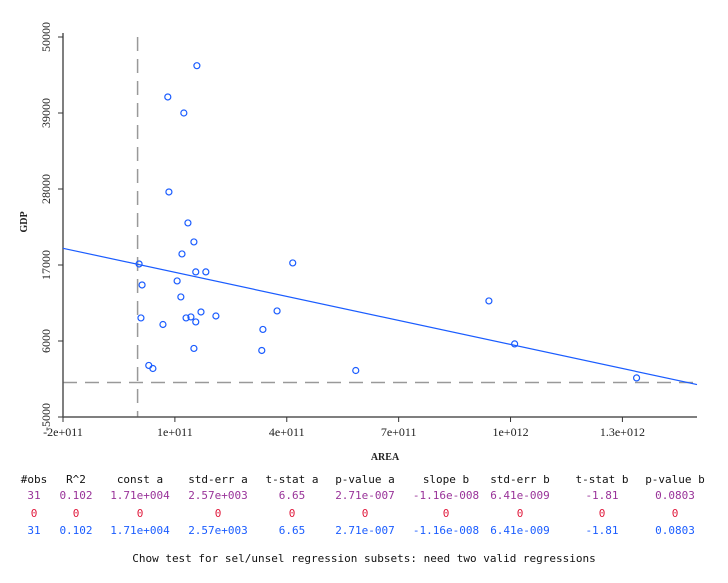 The image size is (728, 583). Describe the element at coordinates (622, 432) in the screenshot. I see `x-tick-label: 1.3e+012` at that location.